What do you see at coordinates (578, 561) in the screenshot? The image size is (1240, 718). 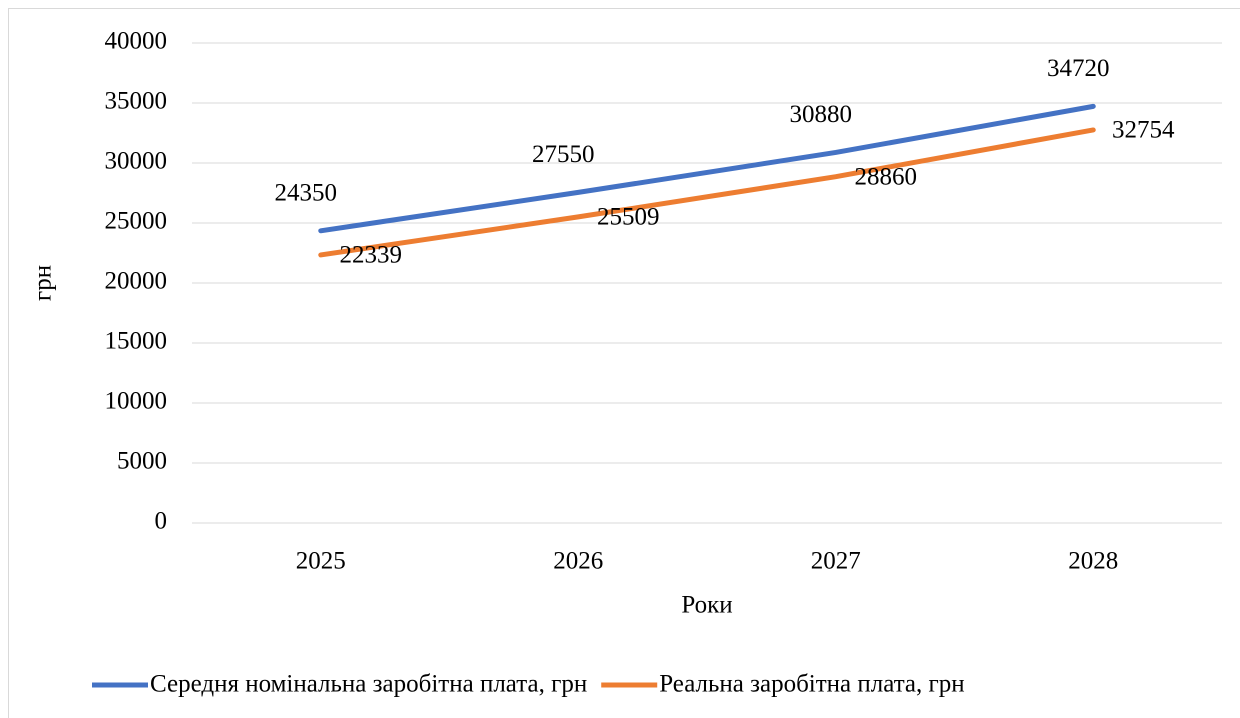 I see `x-tick-label: 2026` at bounding box center [578, 561].